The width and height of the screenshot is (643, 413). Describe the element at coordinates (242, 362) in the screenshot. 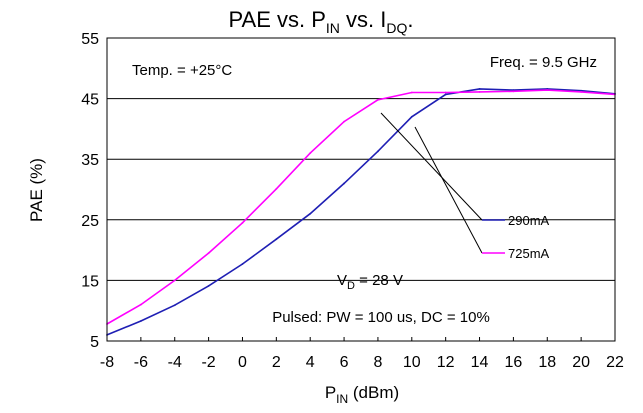

I see `x-tick-label: 0` at that location.